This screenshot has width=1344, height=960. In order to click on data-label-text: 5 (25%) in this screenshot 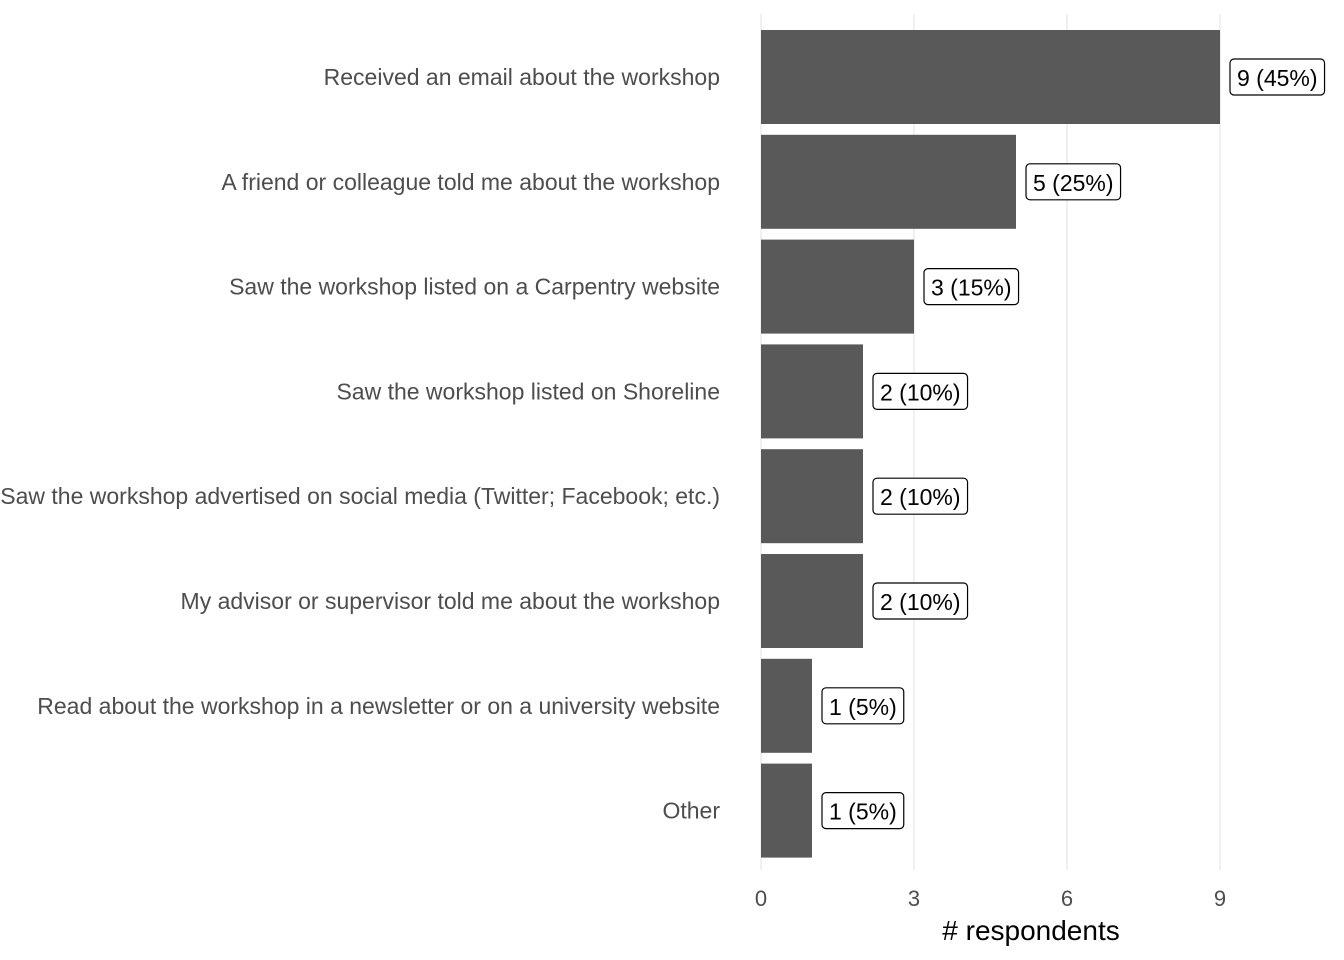, I will do `click(1073, 183)`.